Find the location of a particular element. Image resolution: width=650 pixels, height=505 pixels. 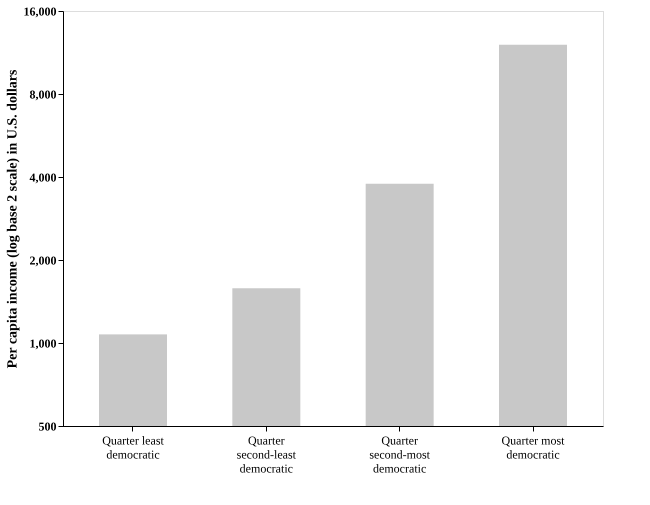

y-tick-label: 16,000 is located at coordinates (40, 11).